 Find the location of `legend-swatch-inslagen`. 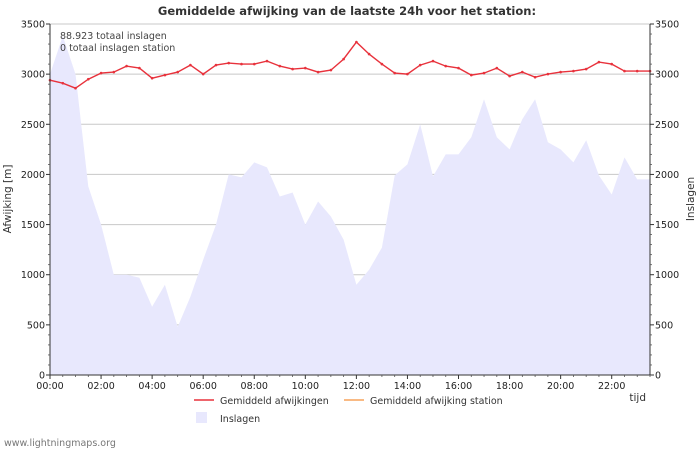

legend-swatch-inslagen is located at coordinates (201, 417).